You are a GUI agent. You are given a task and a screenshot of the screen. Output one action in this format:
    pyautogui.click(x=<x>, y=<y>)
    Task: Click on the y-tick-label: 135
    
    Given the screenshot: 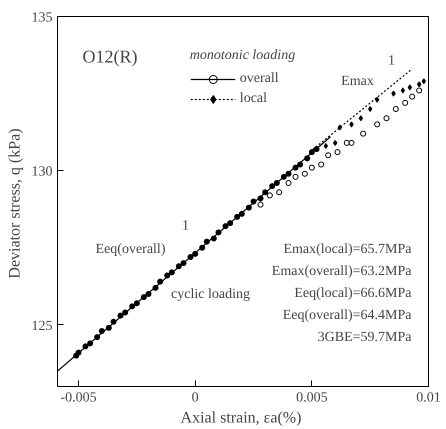 What is the action you would take?
    pyautogui.click(x=42, y=18)
    